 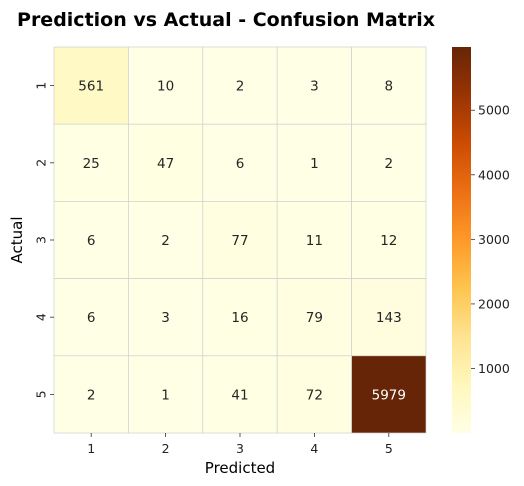 I want to click on heatmap-cell-r1-c1, so click(x=91, y=85).